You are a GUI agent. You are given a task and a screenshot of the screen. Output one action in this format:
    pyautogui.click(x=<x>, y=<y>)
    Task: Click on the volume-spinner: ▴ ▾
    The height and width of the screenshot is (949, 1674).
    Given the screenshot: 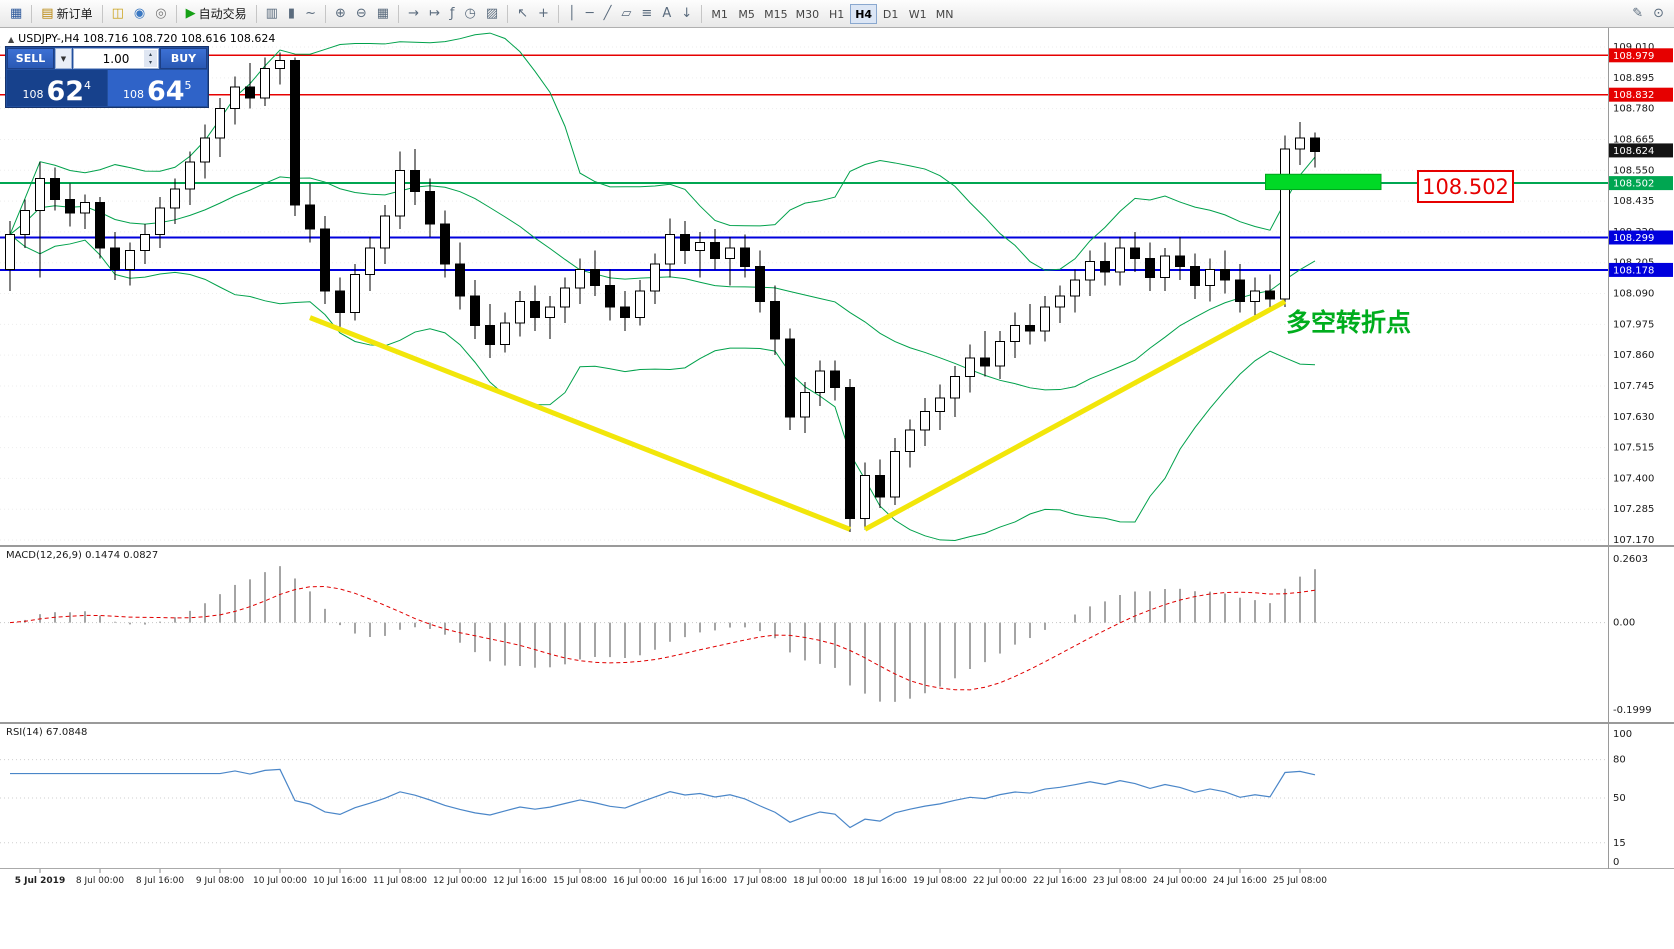 What is the action you would take?
    pyautogui.click(x=150, y=58)
    